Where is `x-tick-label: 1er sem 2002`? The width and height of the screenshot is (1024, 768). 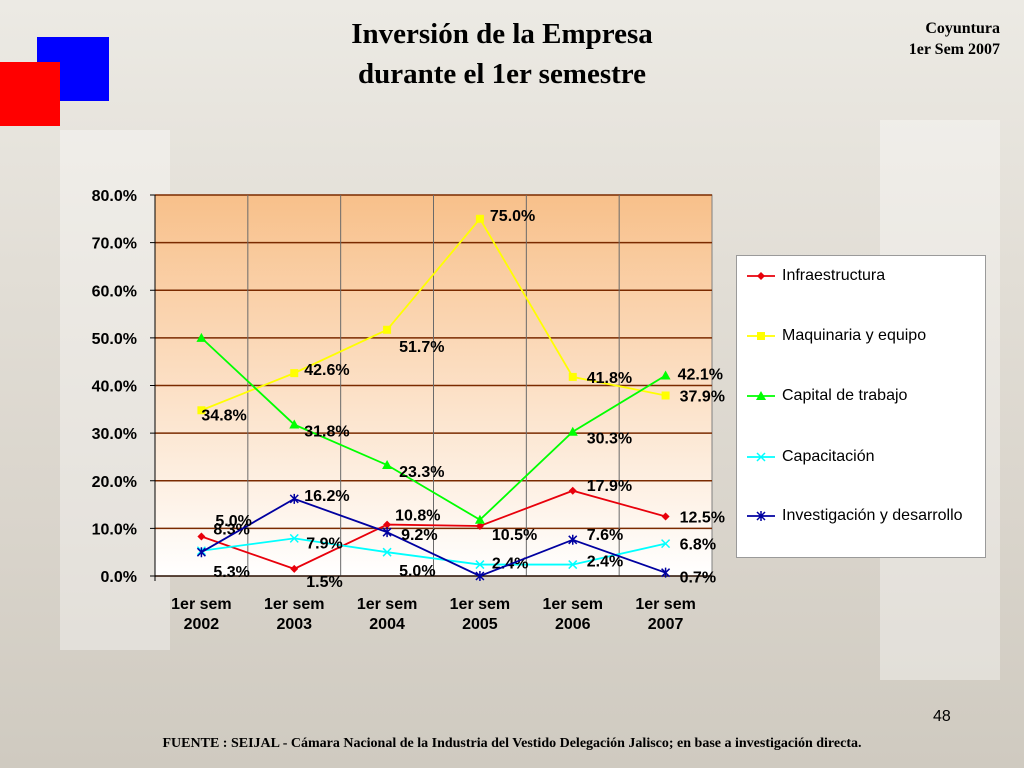
x-tick-label: 1er sem 2002 is located at coordinates (201, 614).